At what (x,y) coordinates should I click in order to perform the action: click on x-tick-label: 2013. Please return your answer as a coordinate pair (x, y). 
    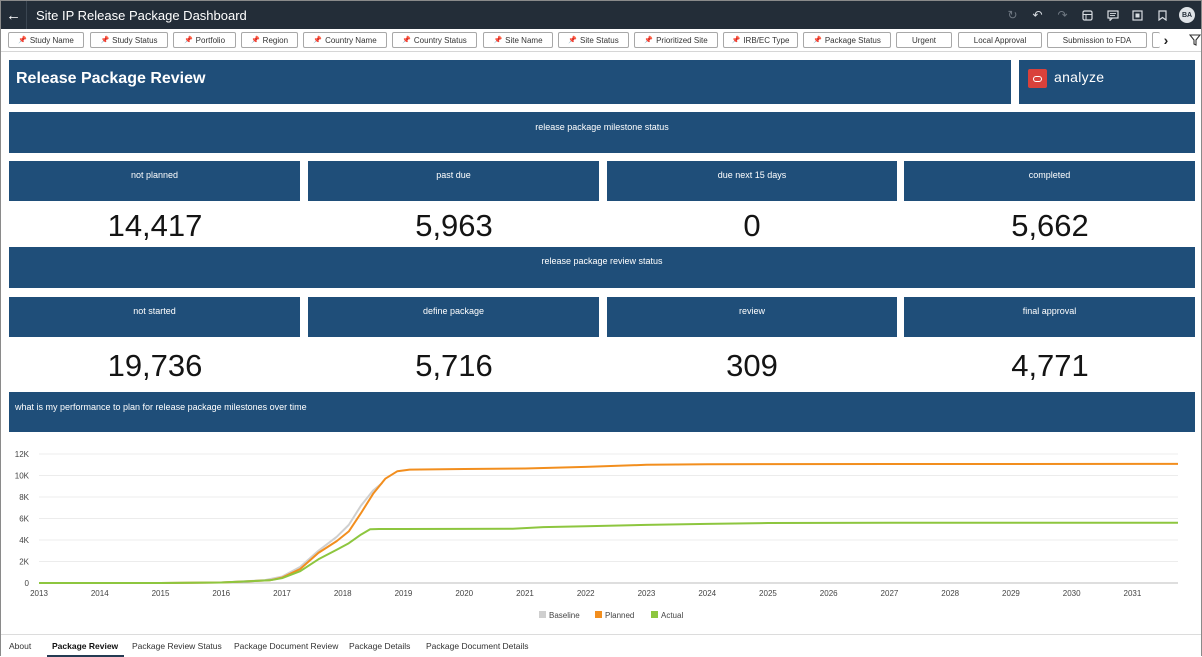
    Looking at the image, I should click on (39, 593).